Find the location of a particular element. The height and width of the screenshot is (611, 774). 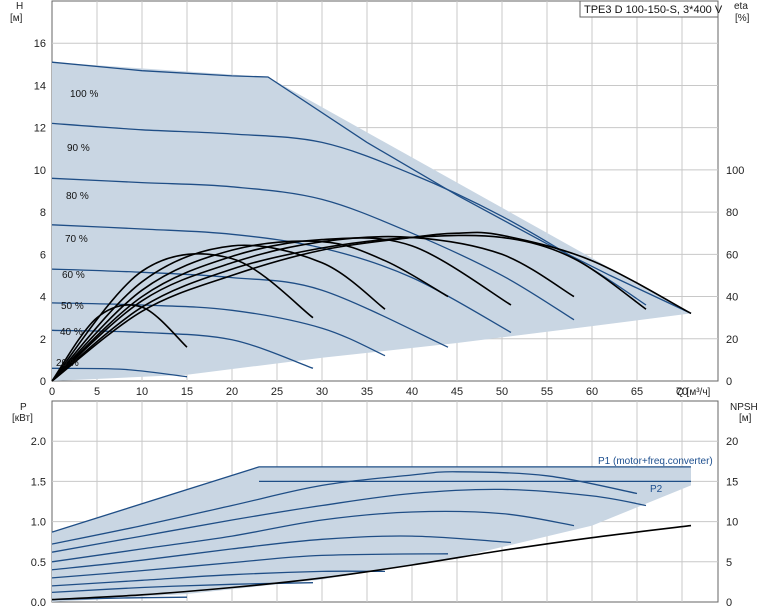

x-tick-label: 5 is located at coordinates (97, 392).